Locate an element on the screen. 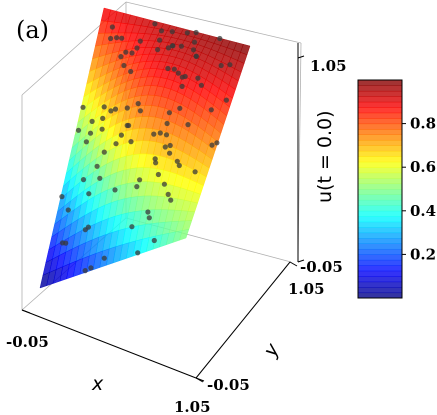 This screenshot has width=437, height=415. colorbar-frame is located at coordinates (380, 189).